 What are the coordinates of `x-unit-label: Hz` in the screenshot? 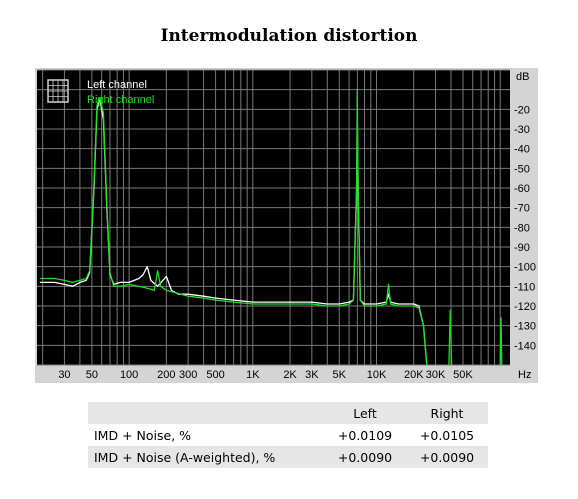 It's located at (524, 375).